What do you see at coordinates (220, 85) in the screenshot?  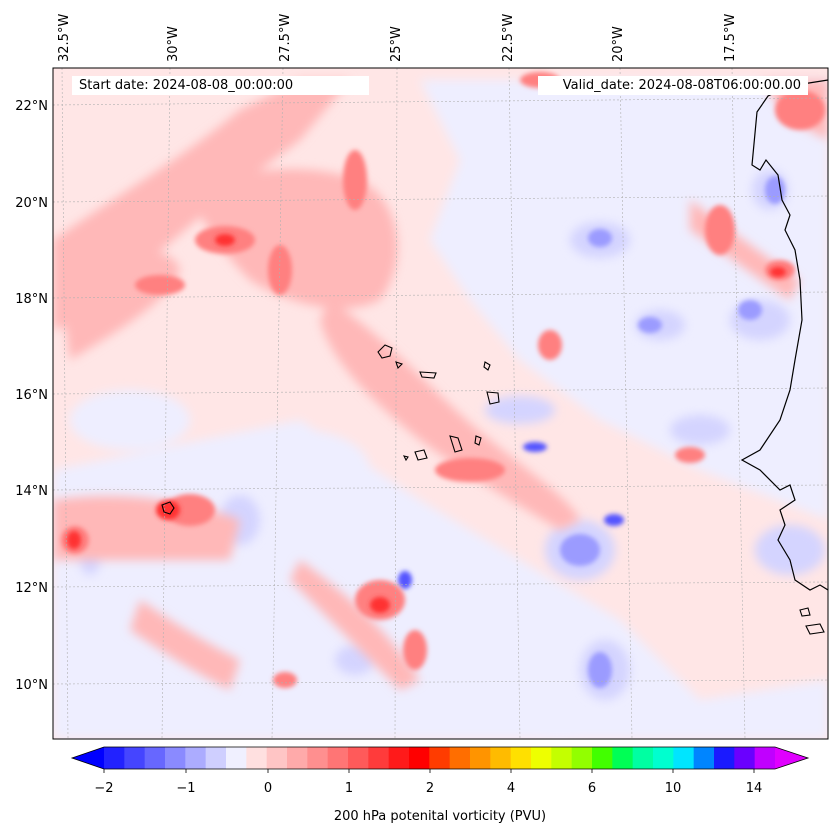 I see `start-date-label: Start date: 2024-08-08_00:00:00` at bounding box center [220, 85].